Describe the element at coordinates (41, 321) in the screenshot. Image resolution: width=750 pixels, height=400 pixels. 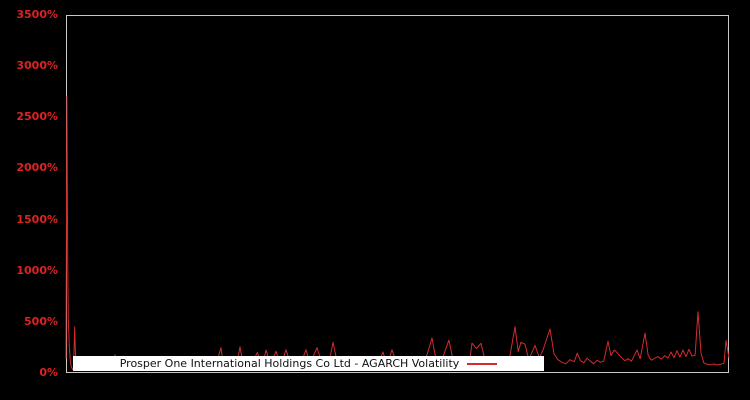
I see `y-tick-label: 500%` at that location.